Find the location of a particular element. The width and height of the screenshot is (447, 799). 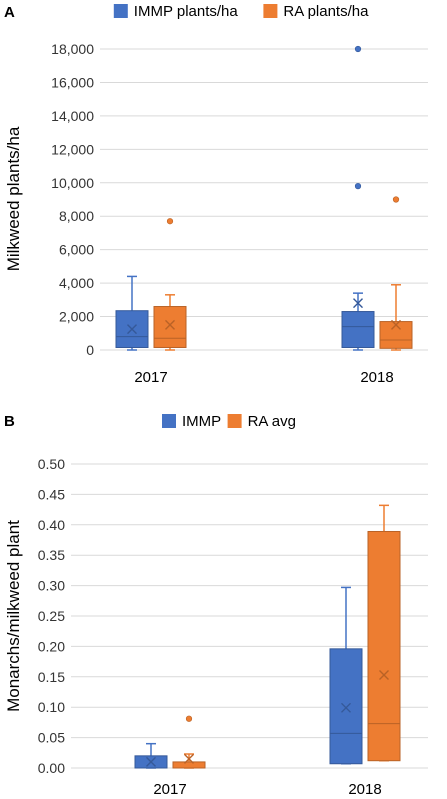

y-tick-label: 12,000 is located at coordinates (72, 149).